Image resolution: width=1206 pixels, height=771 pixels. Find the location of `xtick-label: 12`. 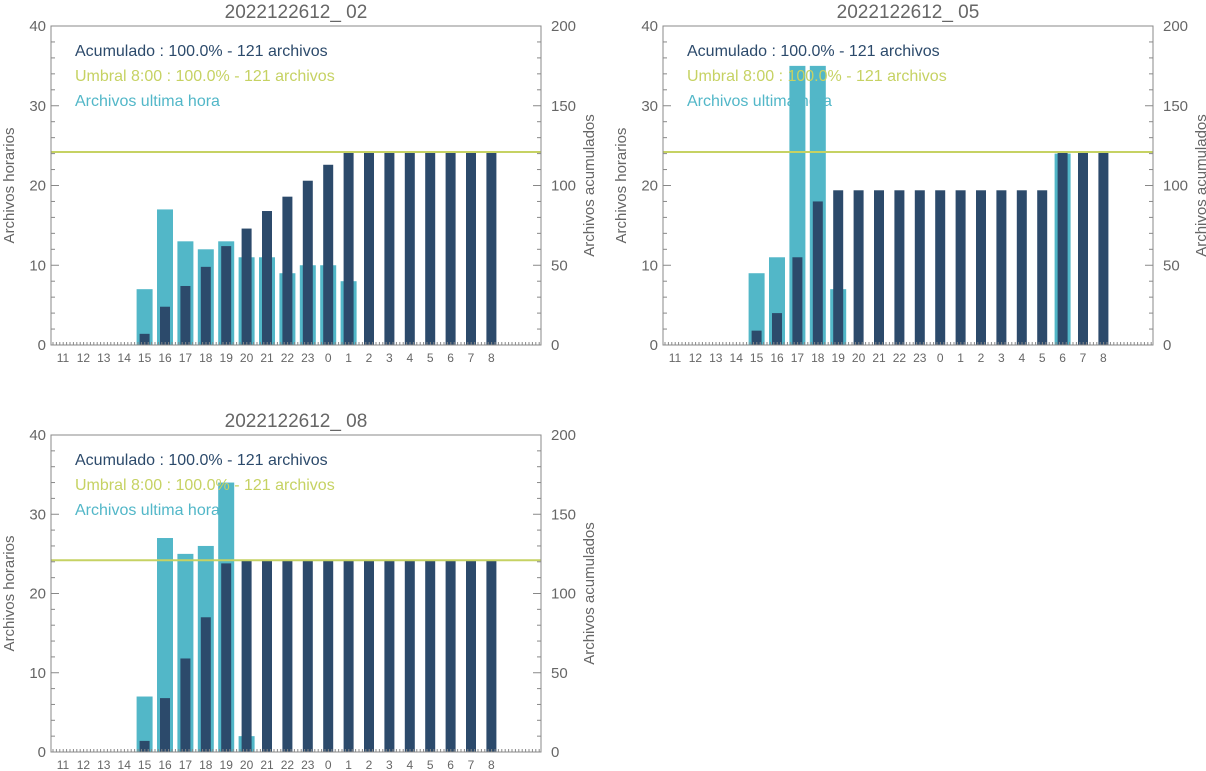

xtick-label: 12 is located at coordinates (84, 764).